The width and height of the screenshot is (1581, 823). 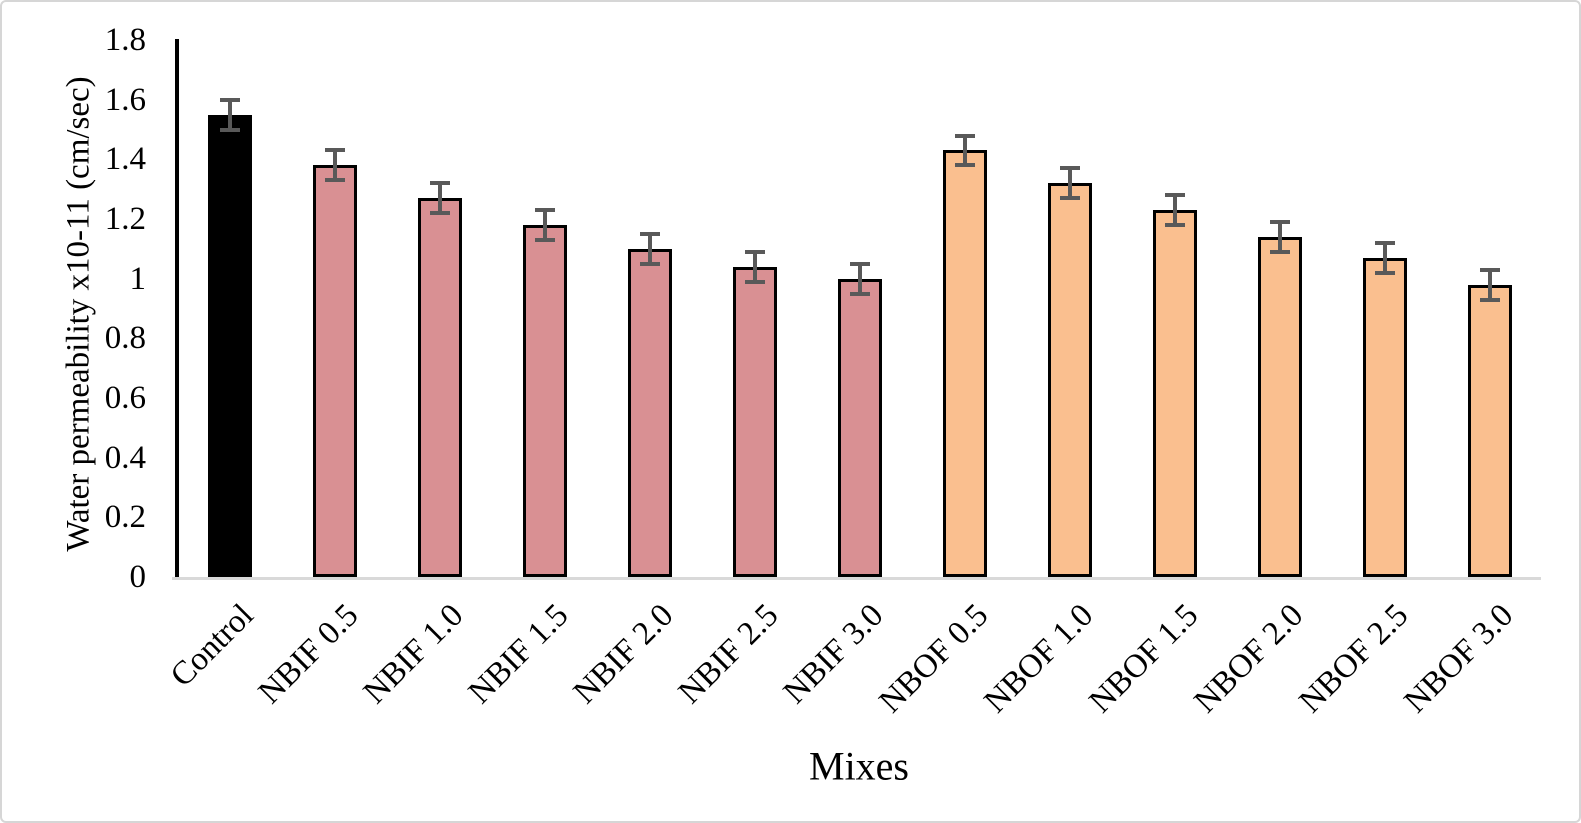 I want to click on y-tick-label-0-2: 0.2, so click(x=125, y=517).